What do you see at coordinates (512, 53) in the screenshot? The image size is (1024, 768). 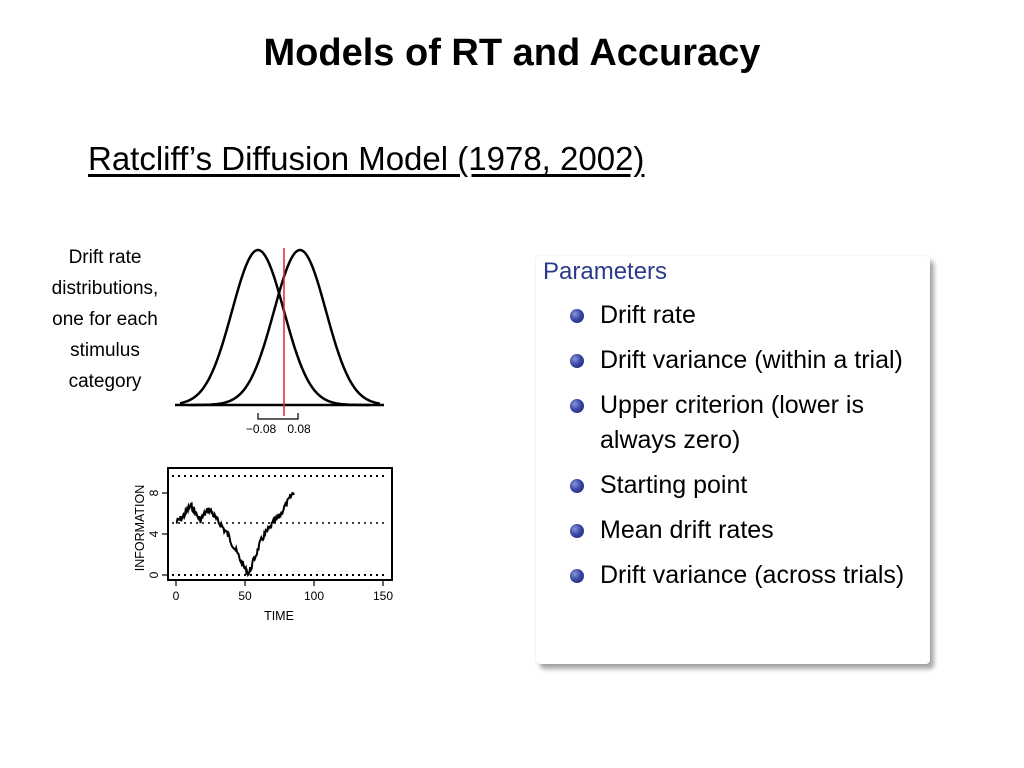 I see `slide-title: Models of RT and Accuracy` at bounding box center [512, 53].